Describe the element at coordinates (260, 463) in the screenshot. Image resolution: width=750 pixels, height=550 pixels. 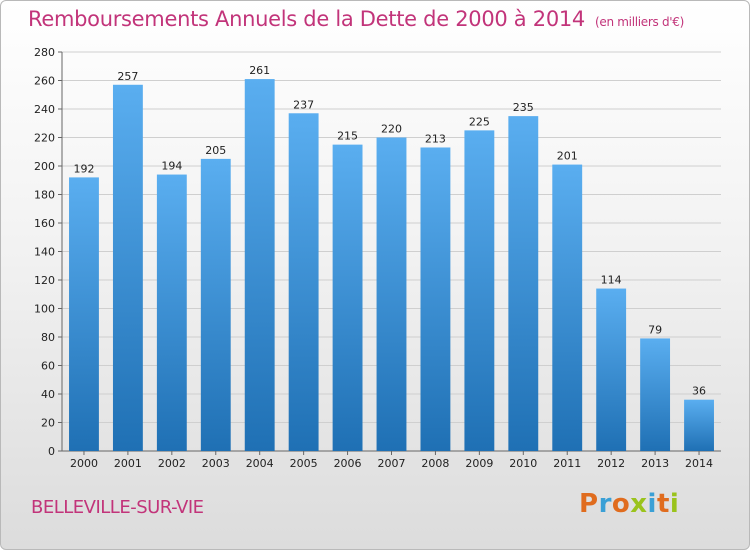
I see `x-tick-label: 2004` at that location.